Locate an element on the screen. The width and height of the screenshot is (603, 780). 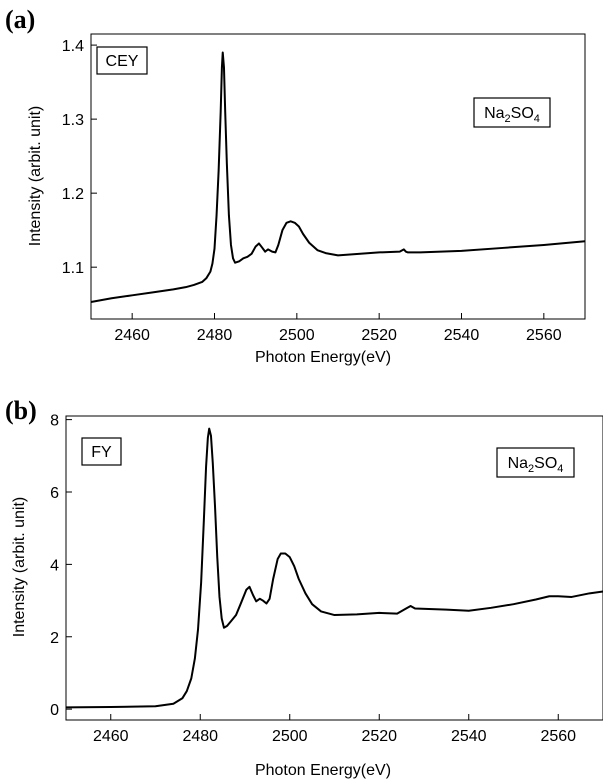
panel-b-y-ticks: 0 2 4 6 8 is located at coordinates (61, 566).